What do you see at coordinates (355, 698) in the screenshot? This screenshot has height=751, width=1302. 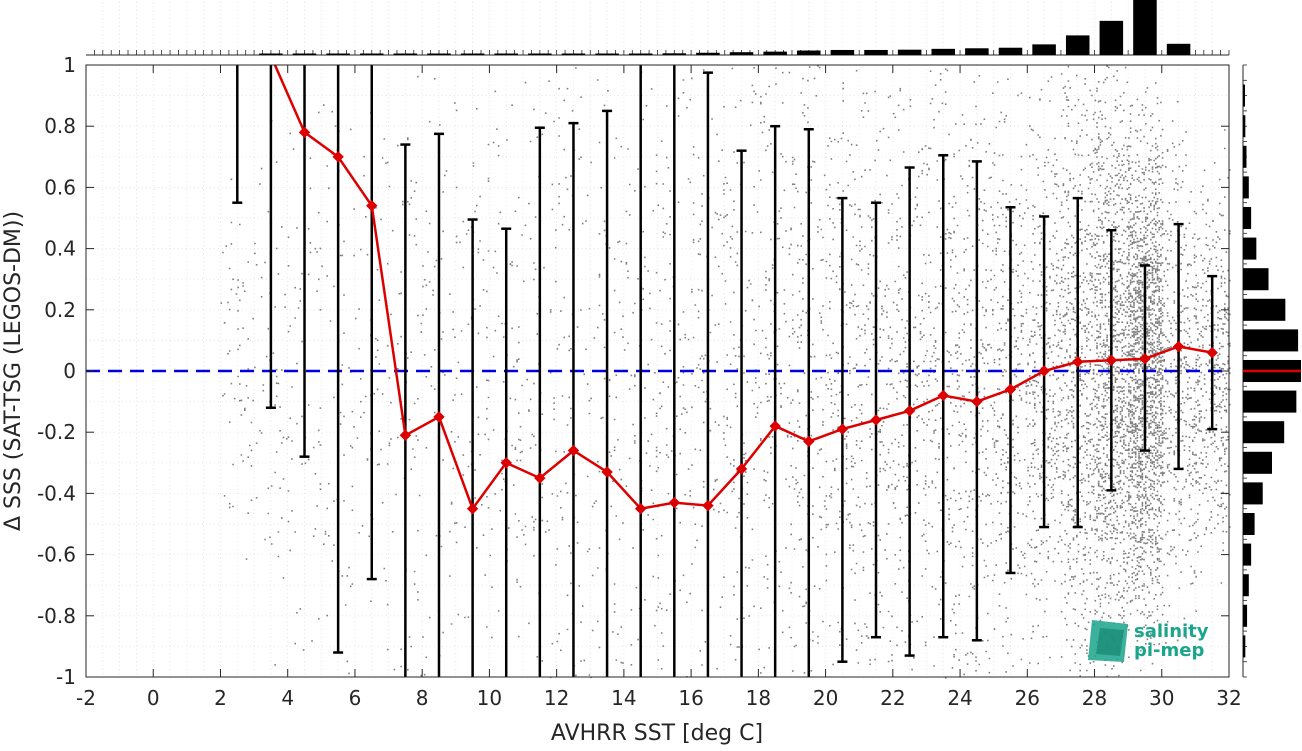 I see `x-tick-label: 6` at bounding box center [355, 698].